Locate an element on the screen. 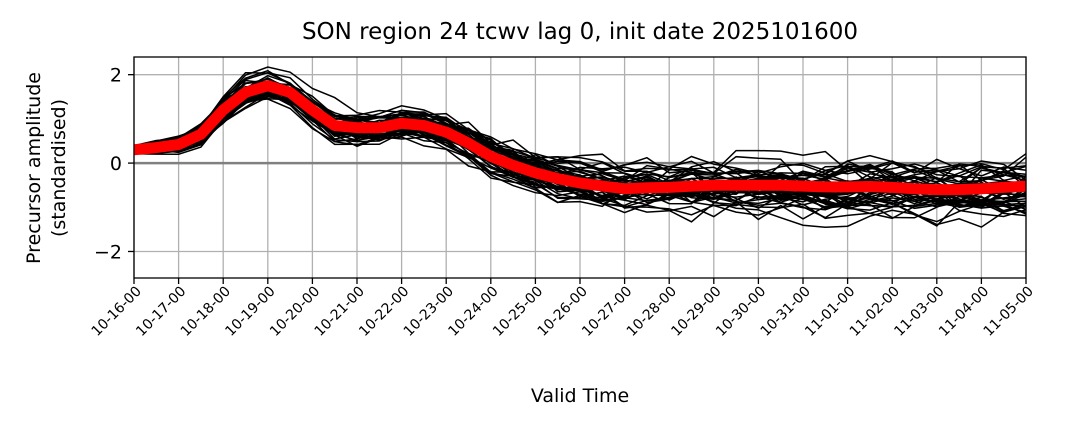 The width and height of the screenshot is (1084, 427). y-tick-label: 2 is located at coordinates (116, 76).